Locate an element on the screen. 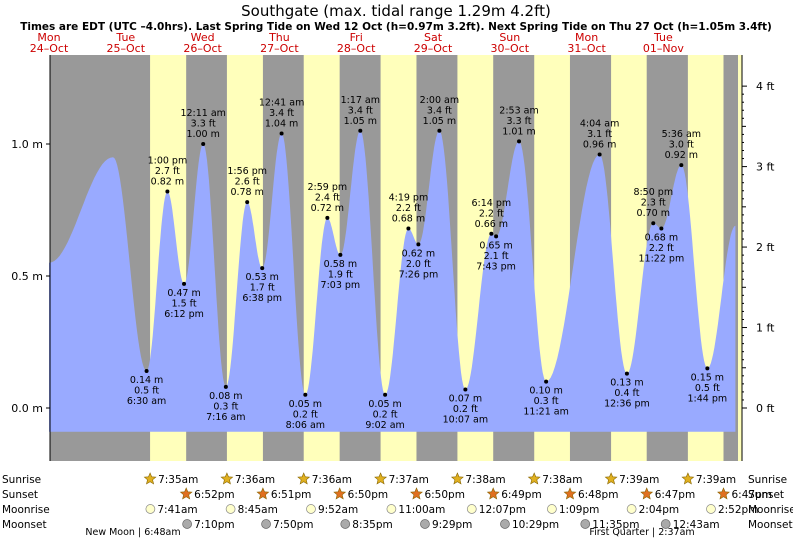 Image resolution: width=793 pixels, height=539 pixels. tide-label: 1.04 m is located at coordinates (281, 123).